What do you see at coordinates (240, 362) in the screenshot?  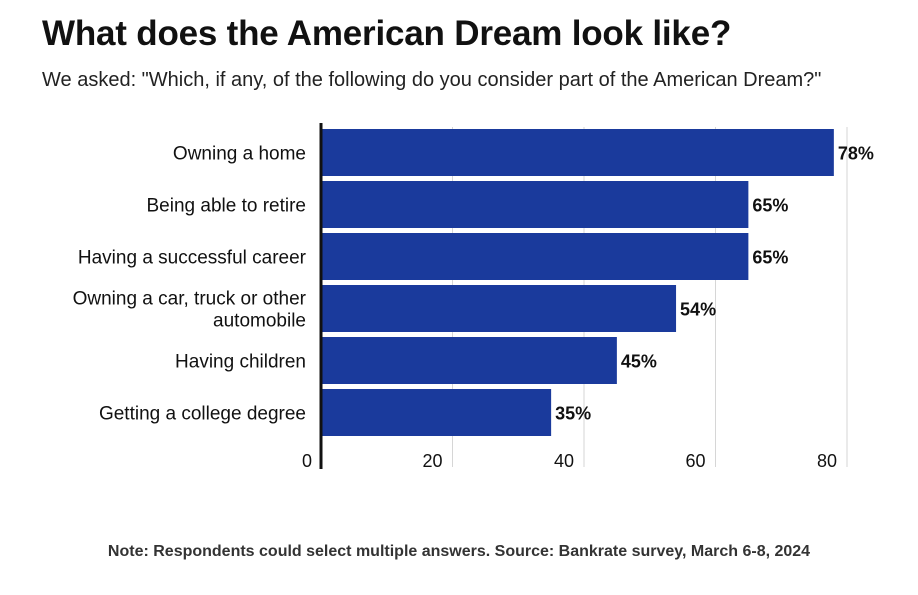 I see `category-label-4: Having children` at bounding box center [240, 362].